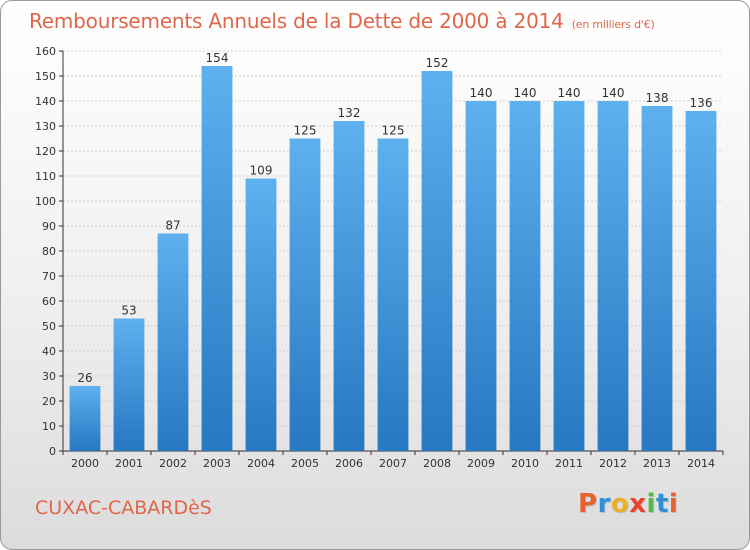 This screenshot has width=750, height=550. Describe the element at coordinates (172, 226) in the screenshot. I see `data-label: 87` at that location.